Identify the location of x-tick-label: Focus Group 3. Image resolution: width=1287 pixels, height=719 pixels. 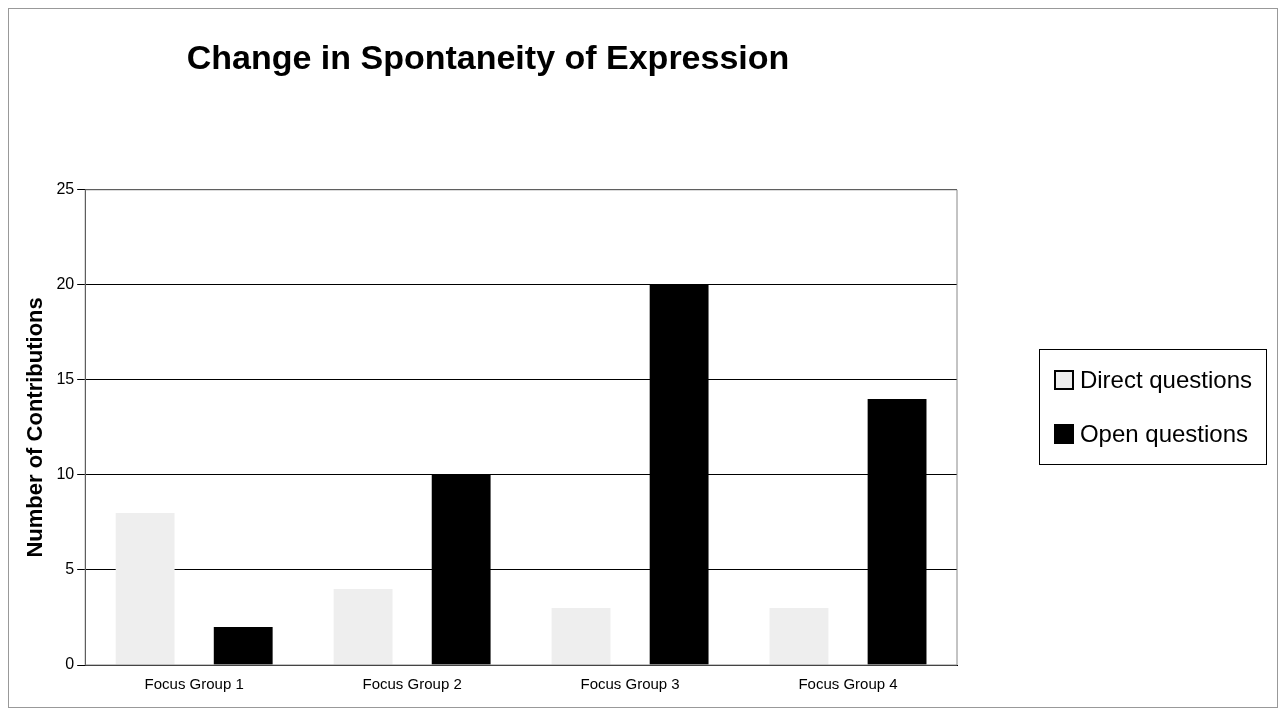
(630, 684).